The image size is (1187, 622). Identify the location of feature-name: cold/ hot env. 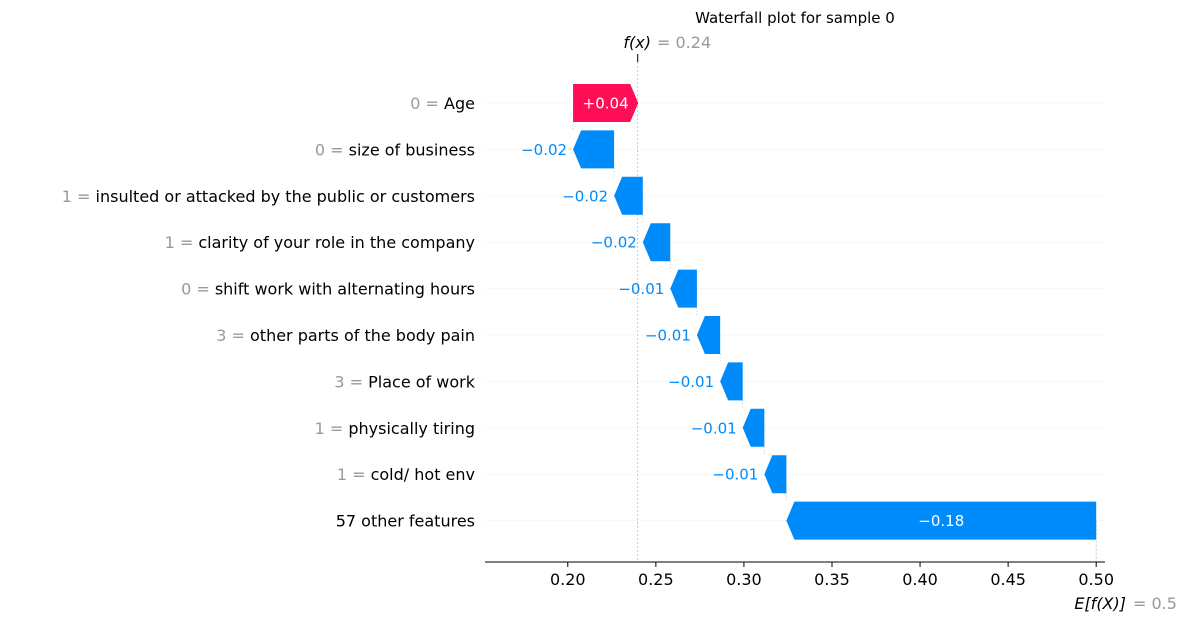
(423, 474).